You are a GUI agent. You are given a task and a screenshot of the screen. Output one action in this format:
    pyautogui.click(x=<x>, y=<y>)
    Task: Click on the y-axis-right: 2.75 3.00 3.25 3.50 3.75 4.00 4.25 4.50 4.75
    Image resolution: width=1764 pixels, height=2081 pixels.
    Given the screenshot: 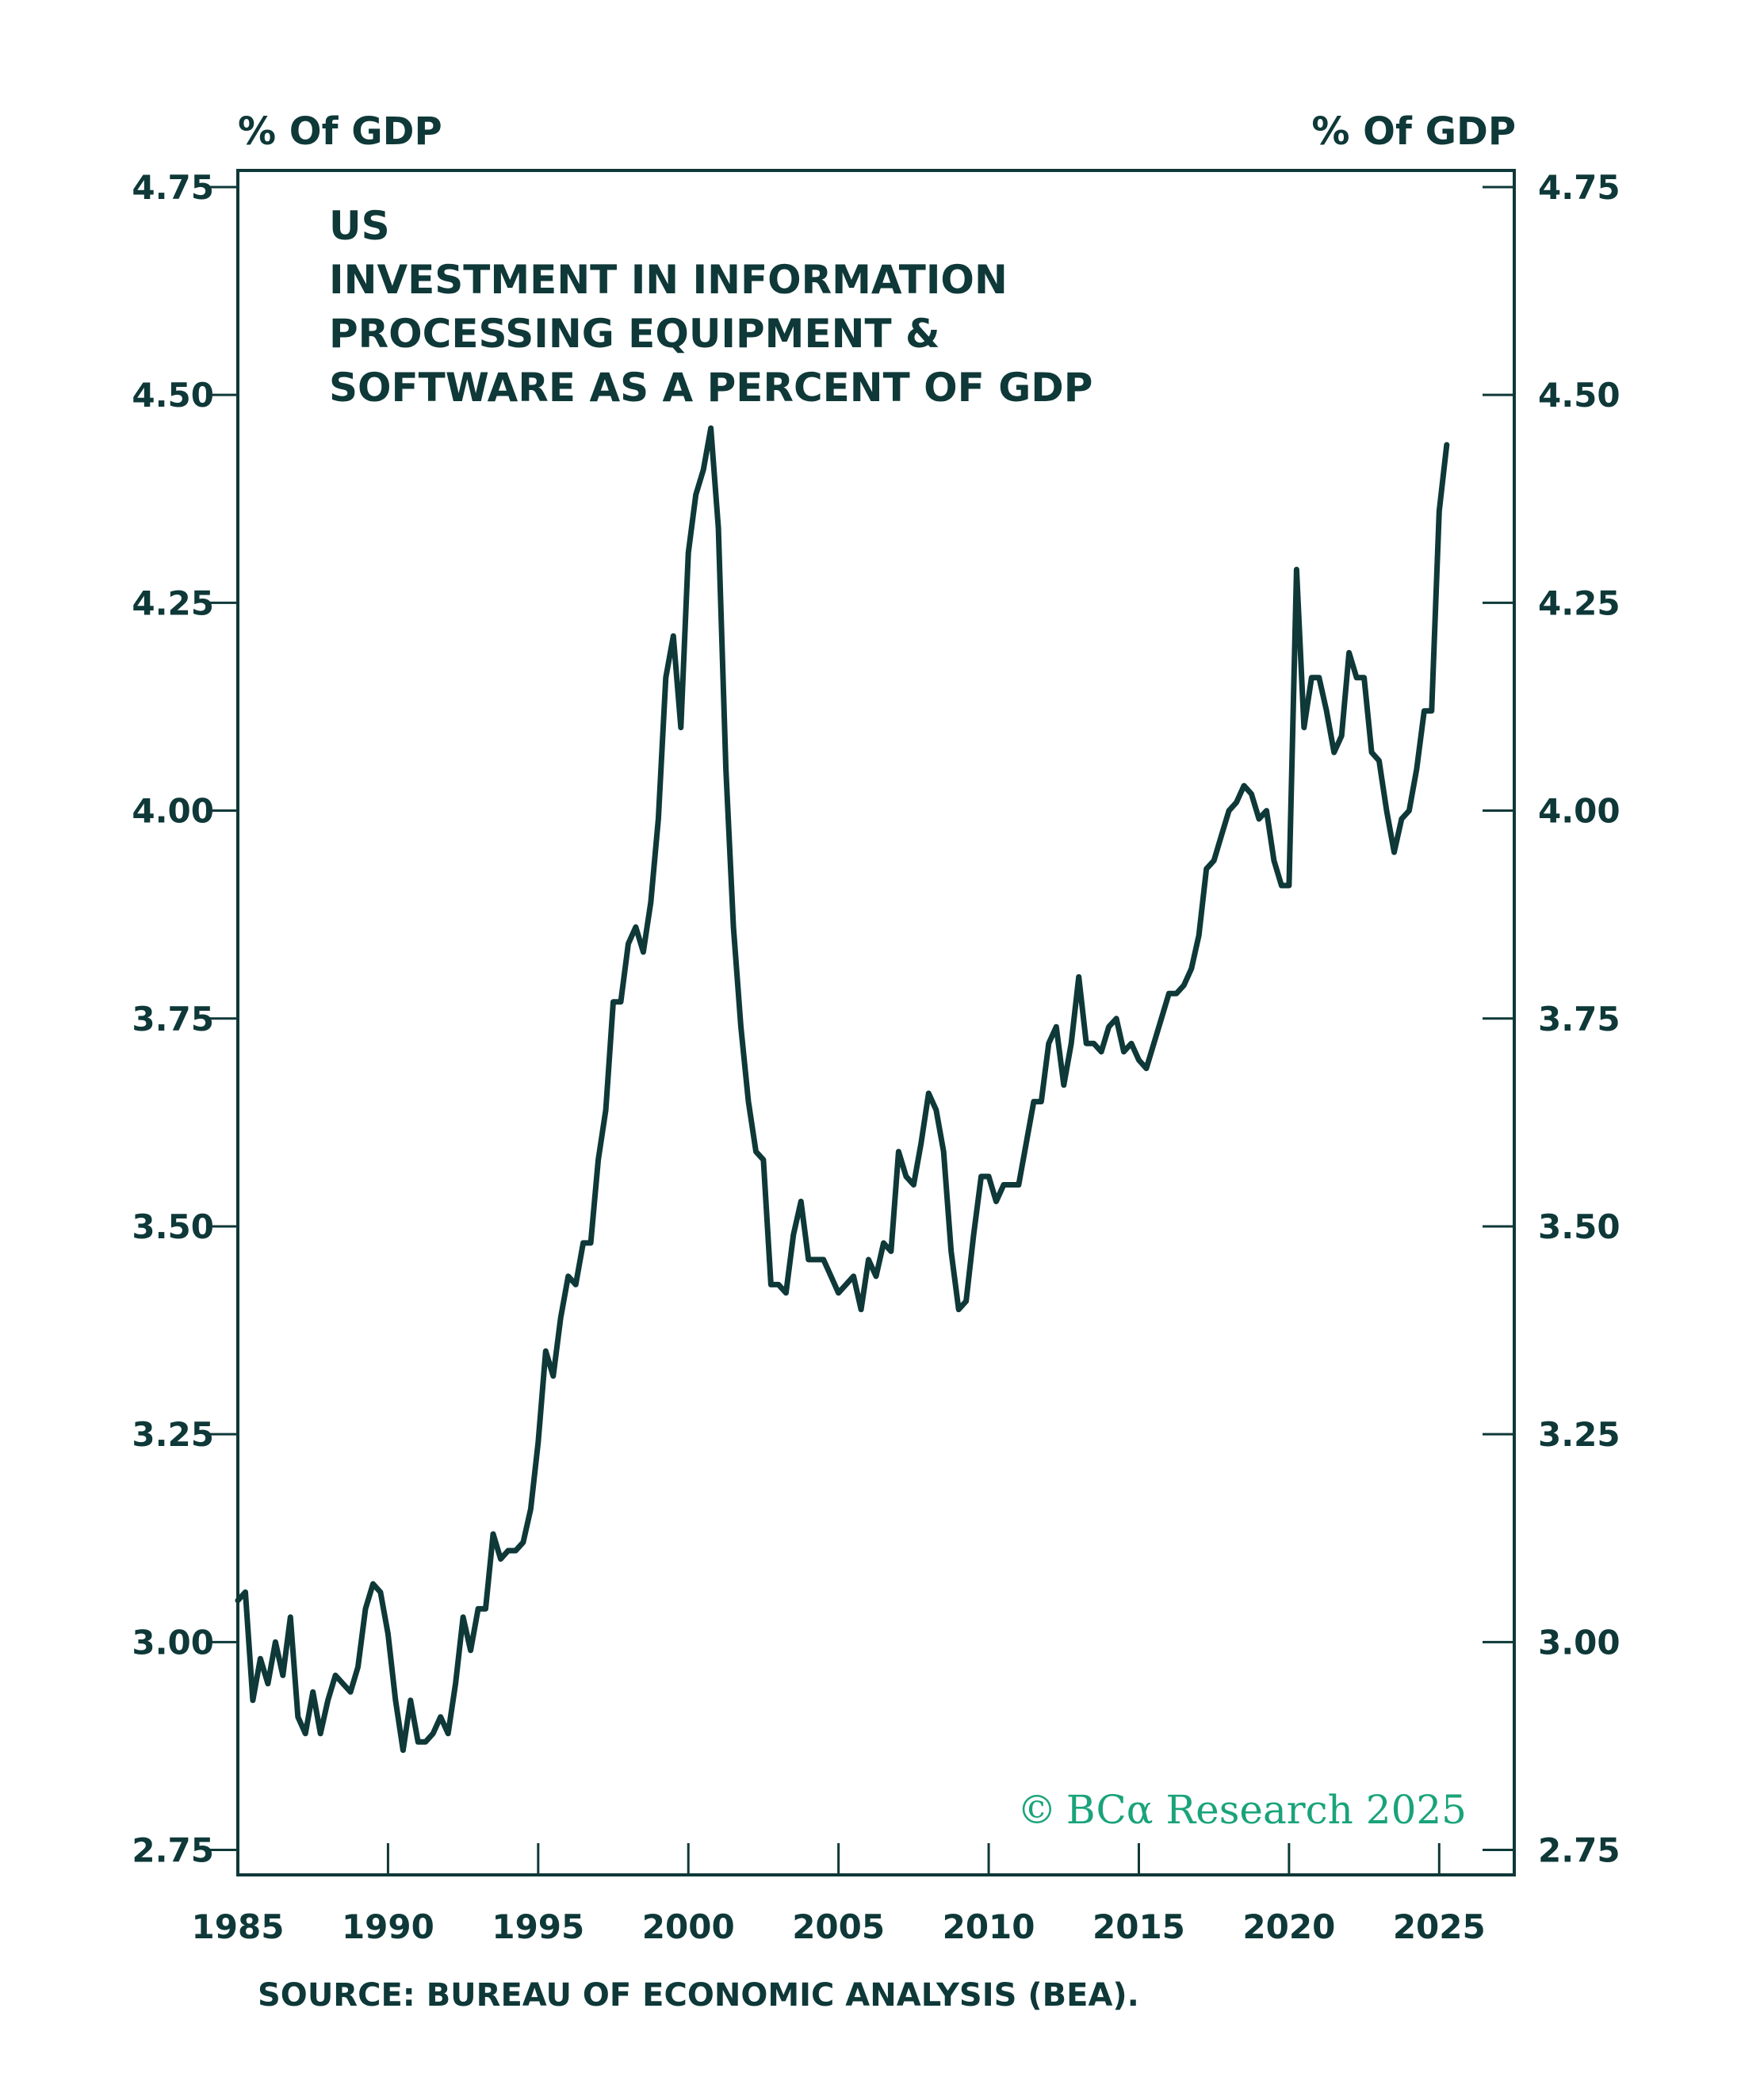 What is the action you would take?
    pyautogui.click(x=1552, y=1019)
    